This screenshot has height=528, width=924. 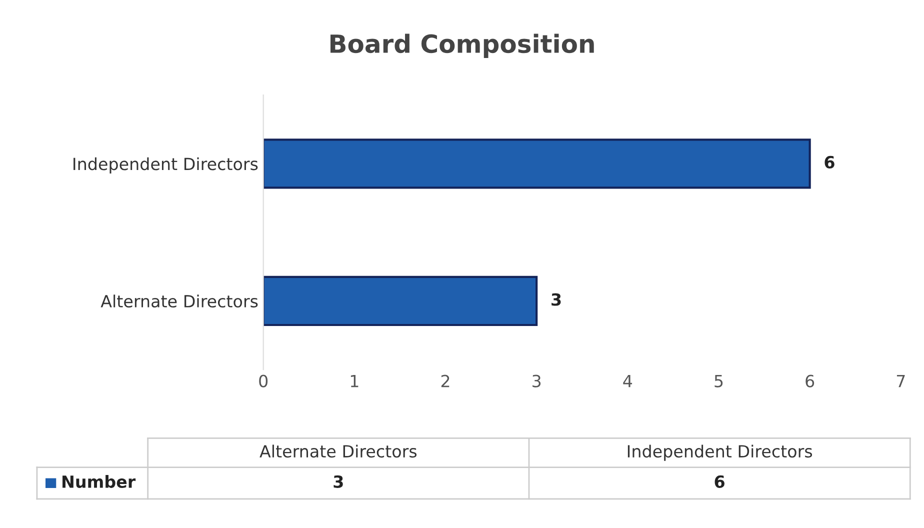 What do you see at coordinates (445, 381) in the screenshot?
I see `x-tick-label: 2` at bounding box center [445, 381].